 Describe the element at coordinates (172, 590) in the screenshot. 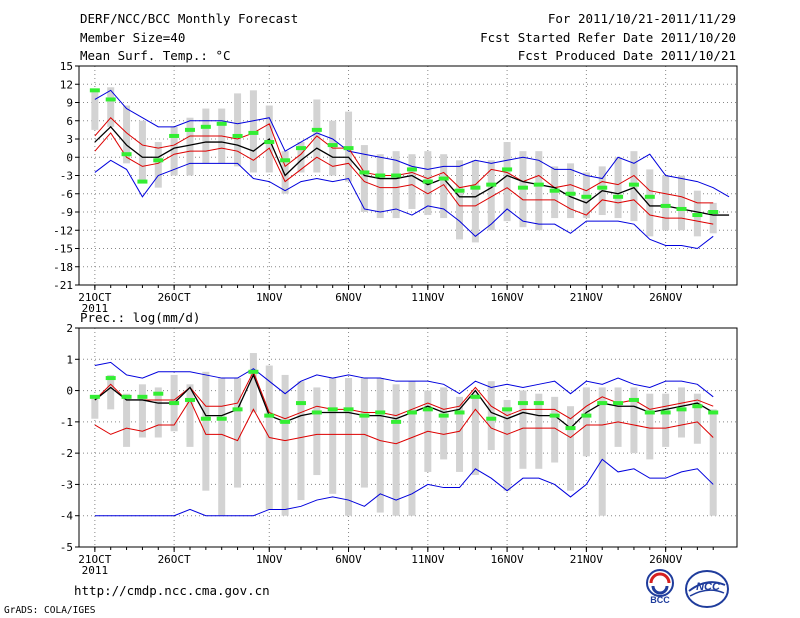

I see `website-url: http://cmdp.ncc.cma.gov.cn` at that location.